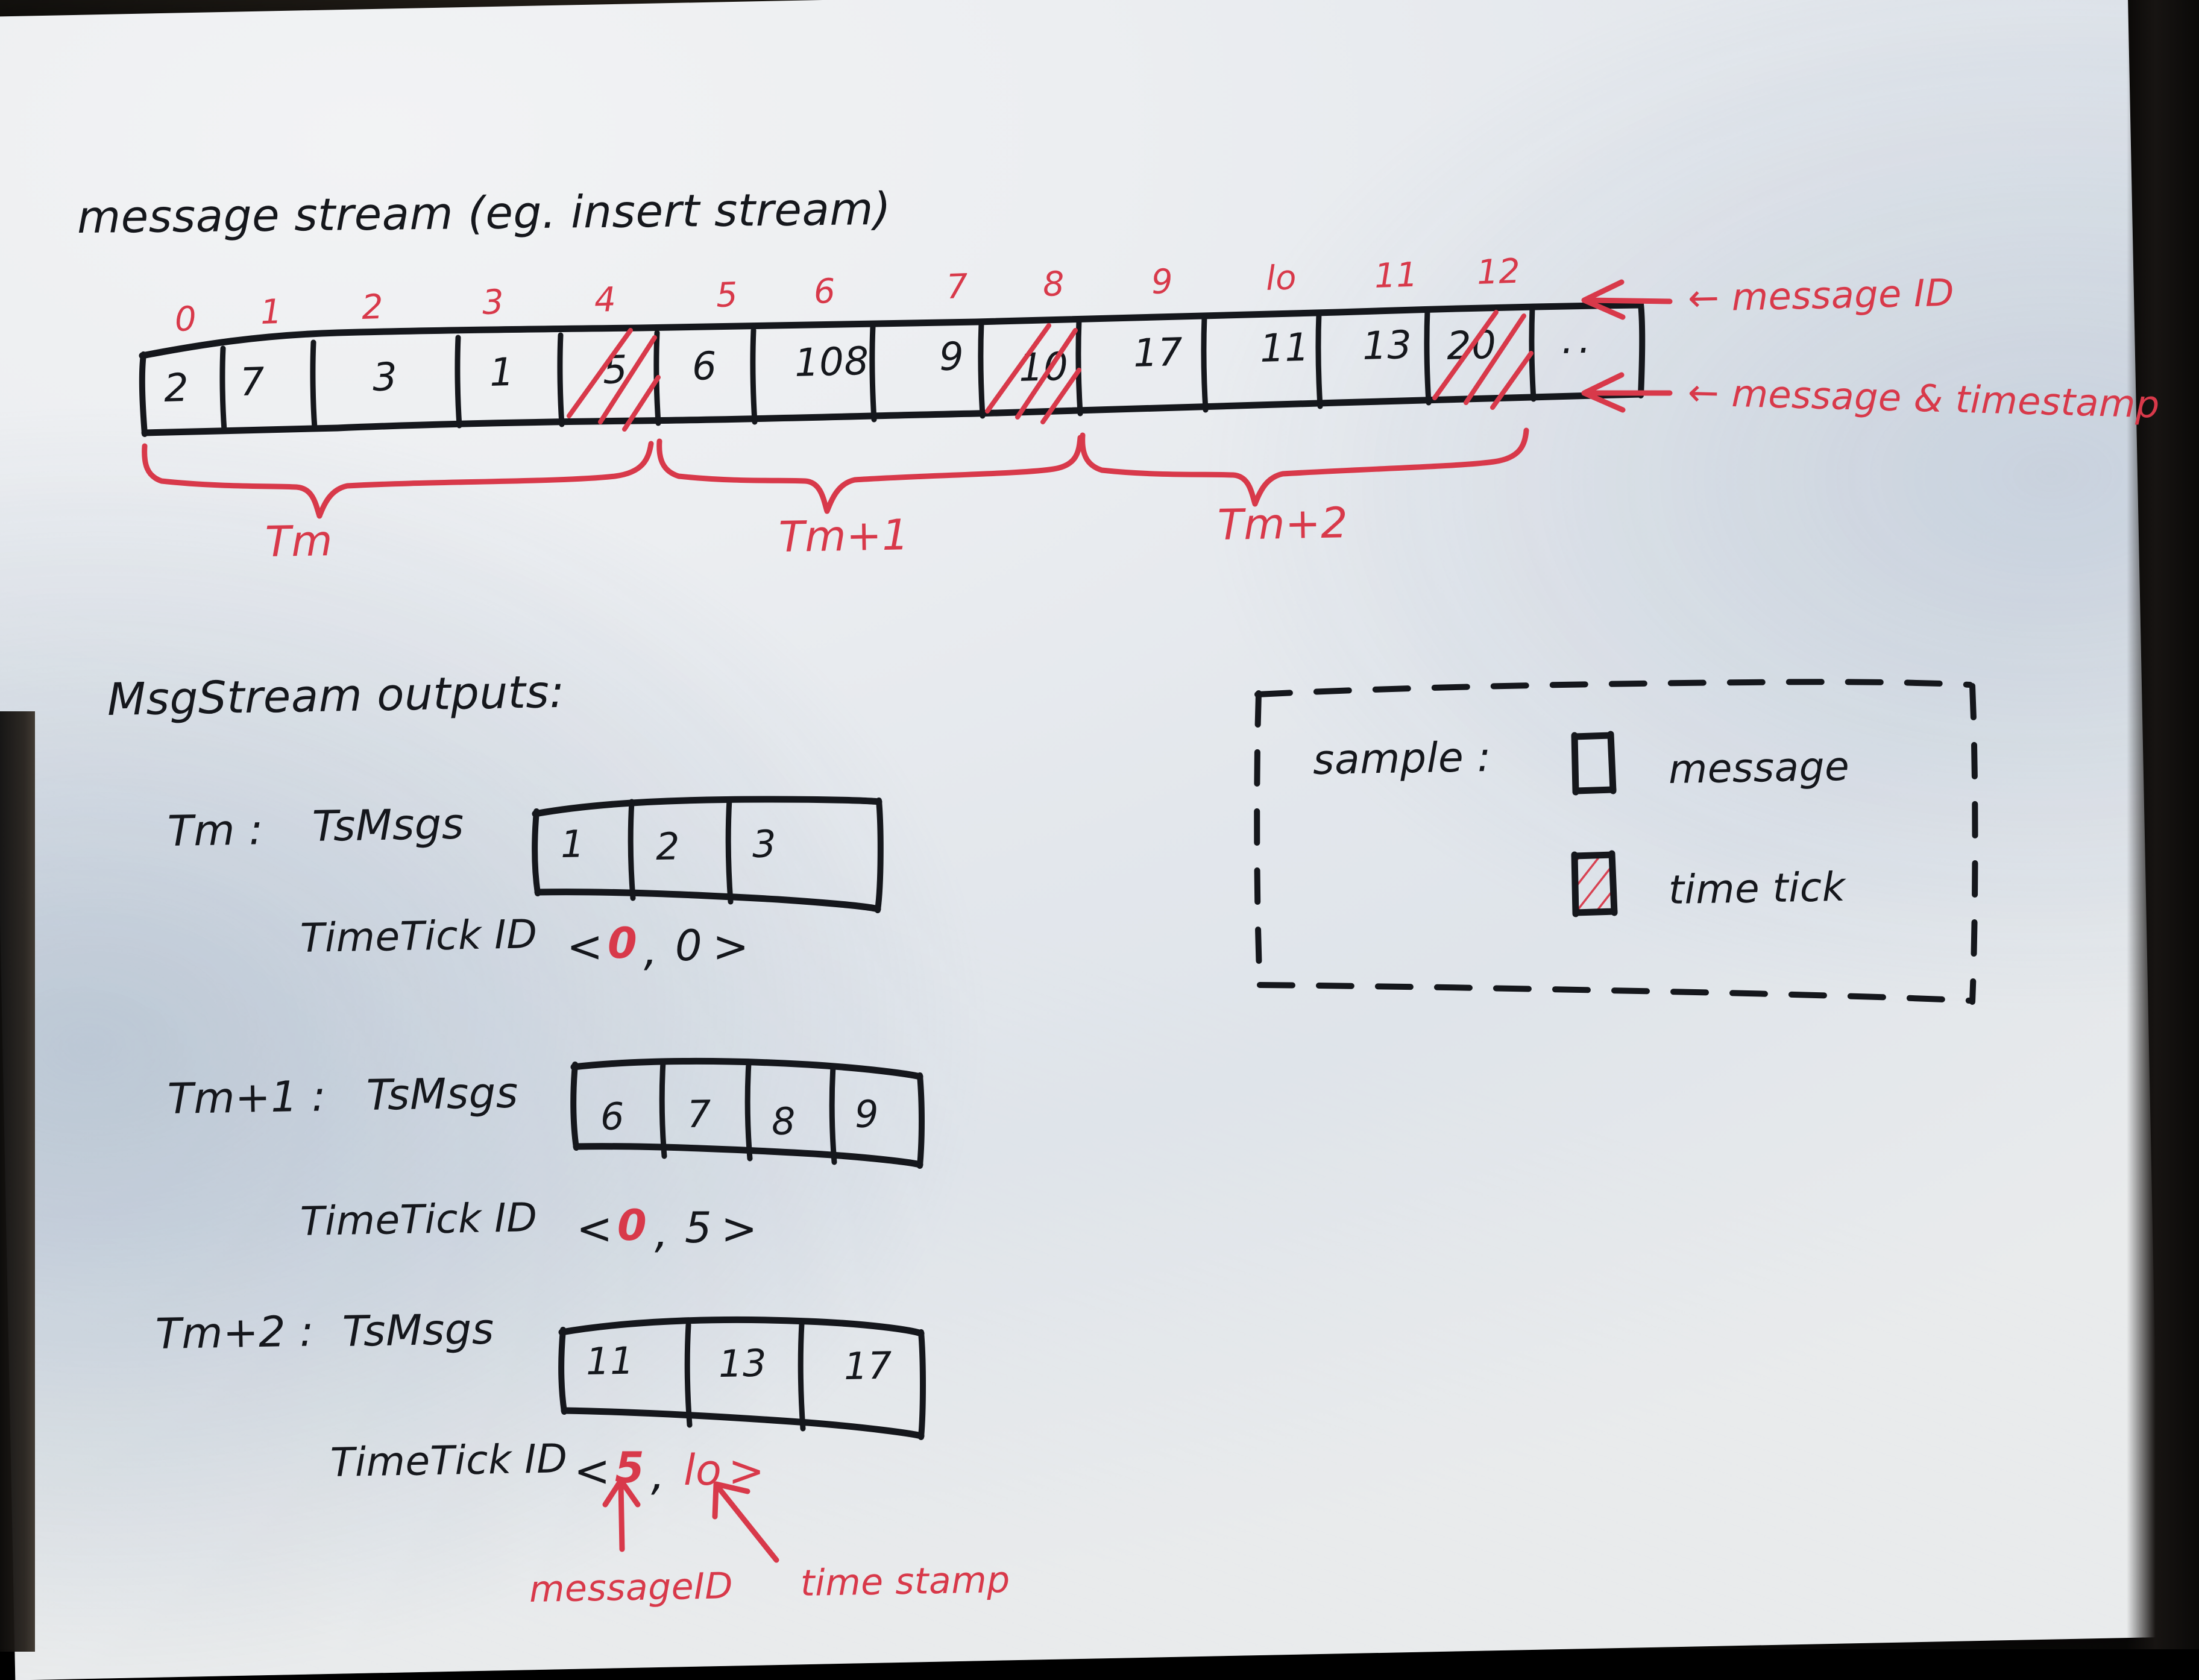 This screenshot has width=2199, height=1680. I want to click on timetick-comma-tm1: ,, so click(662, 1232).